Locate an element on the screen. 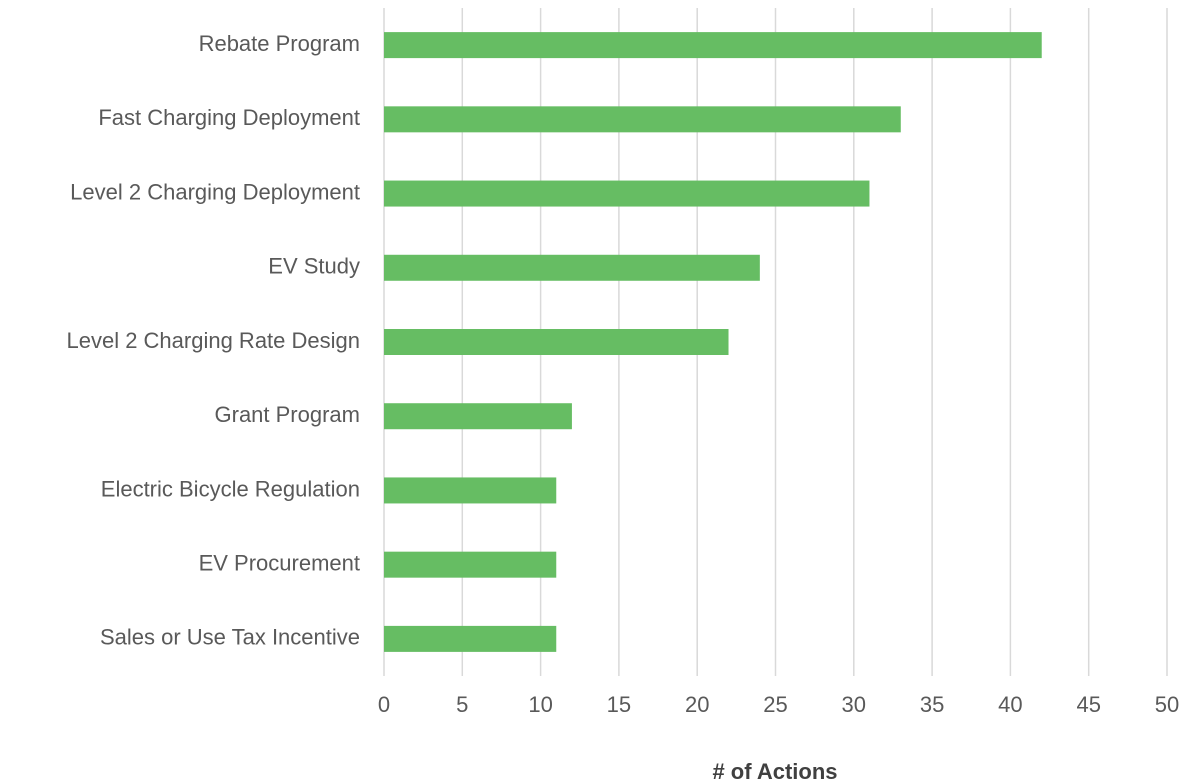 The height and width of the screenshot is (784, 1188). y-tick-label: EV Study is located at coordinates (314, 266).